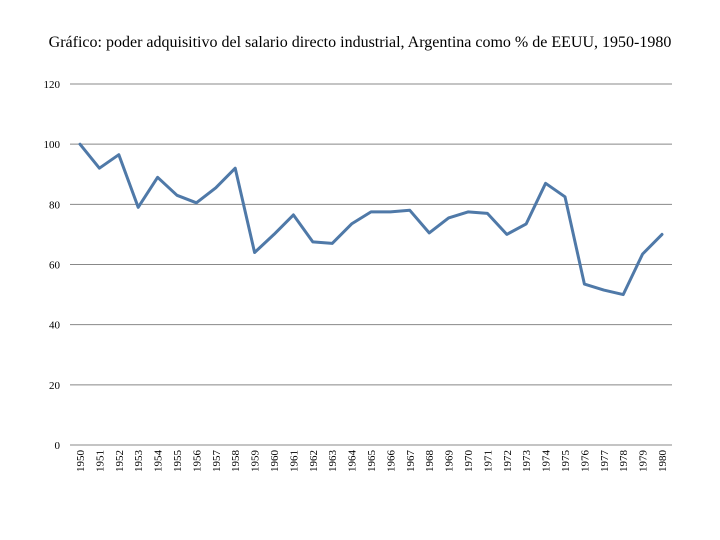 The image size is (720, 540). I want to click on x-tick-label: 1952, so click(120, 461).